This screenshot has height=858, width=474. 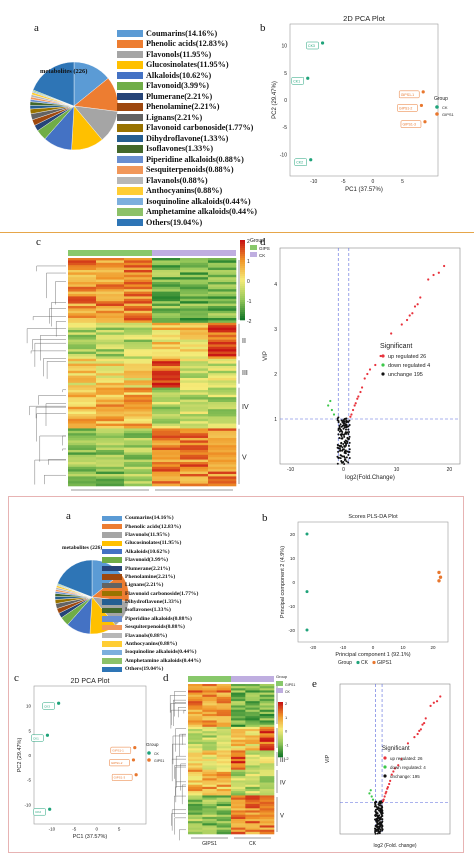 What do you see at coordinates (252, 679) in the screenshot?
I see `group-bar` at bounding box center [252, 679].